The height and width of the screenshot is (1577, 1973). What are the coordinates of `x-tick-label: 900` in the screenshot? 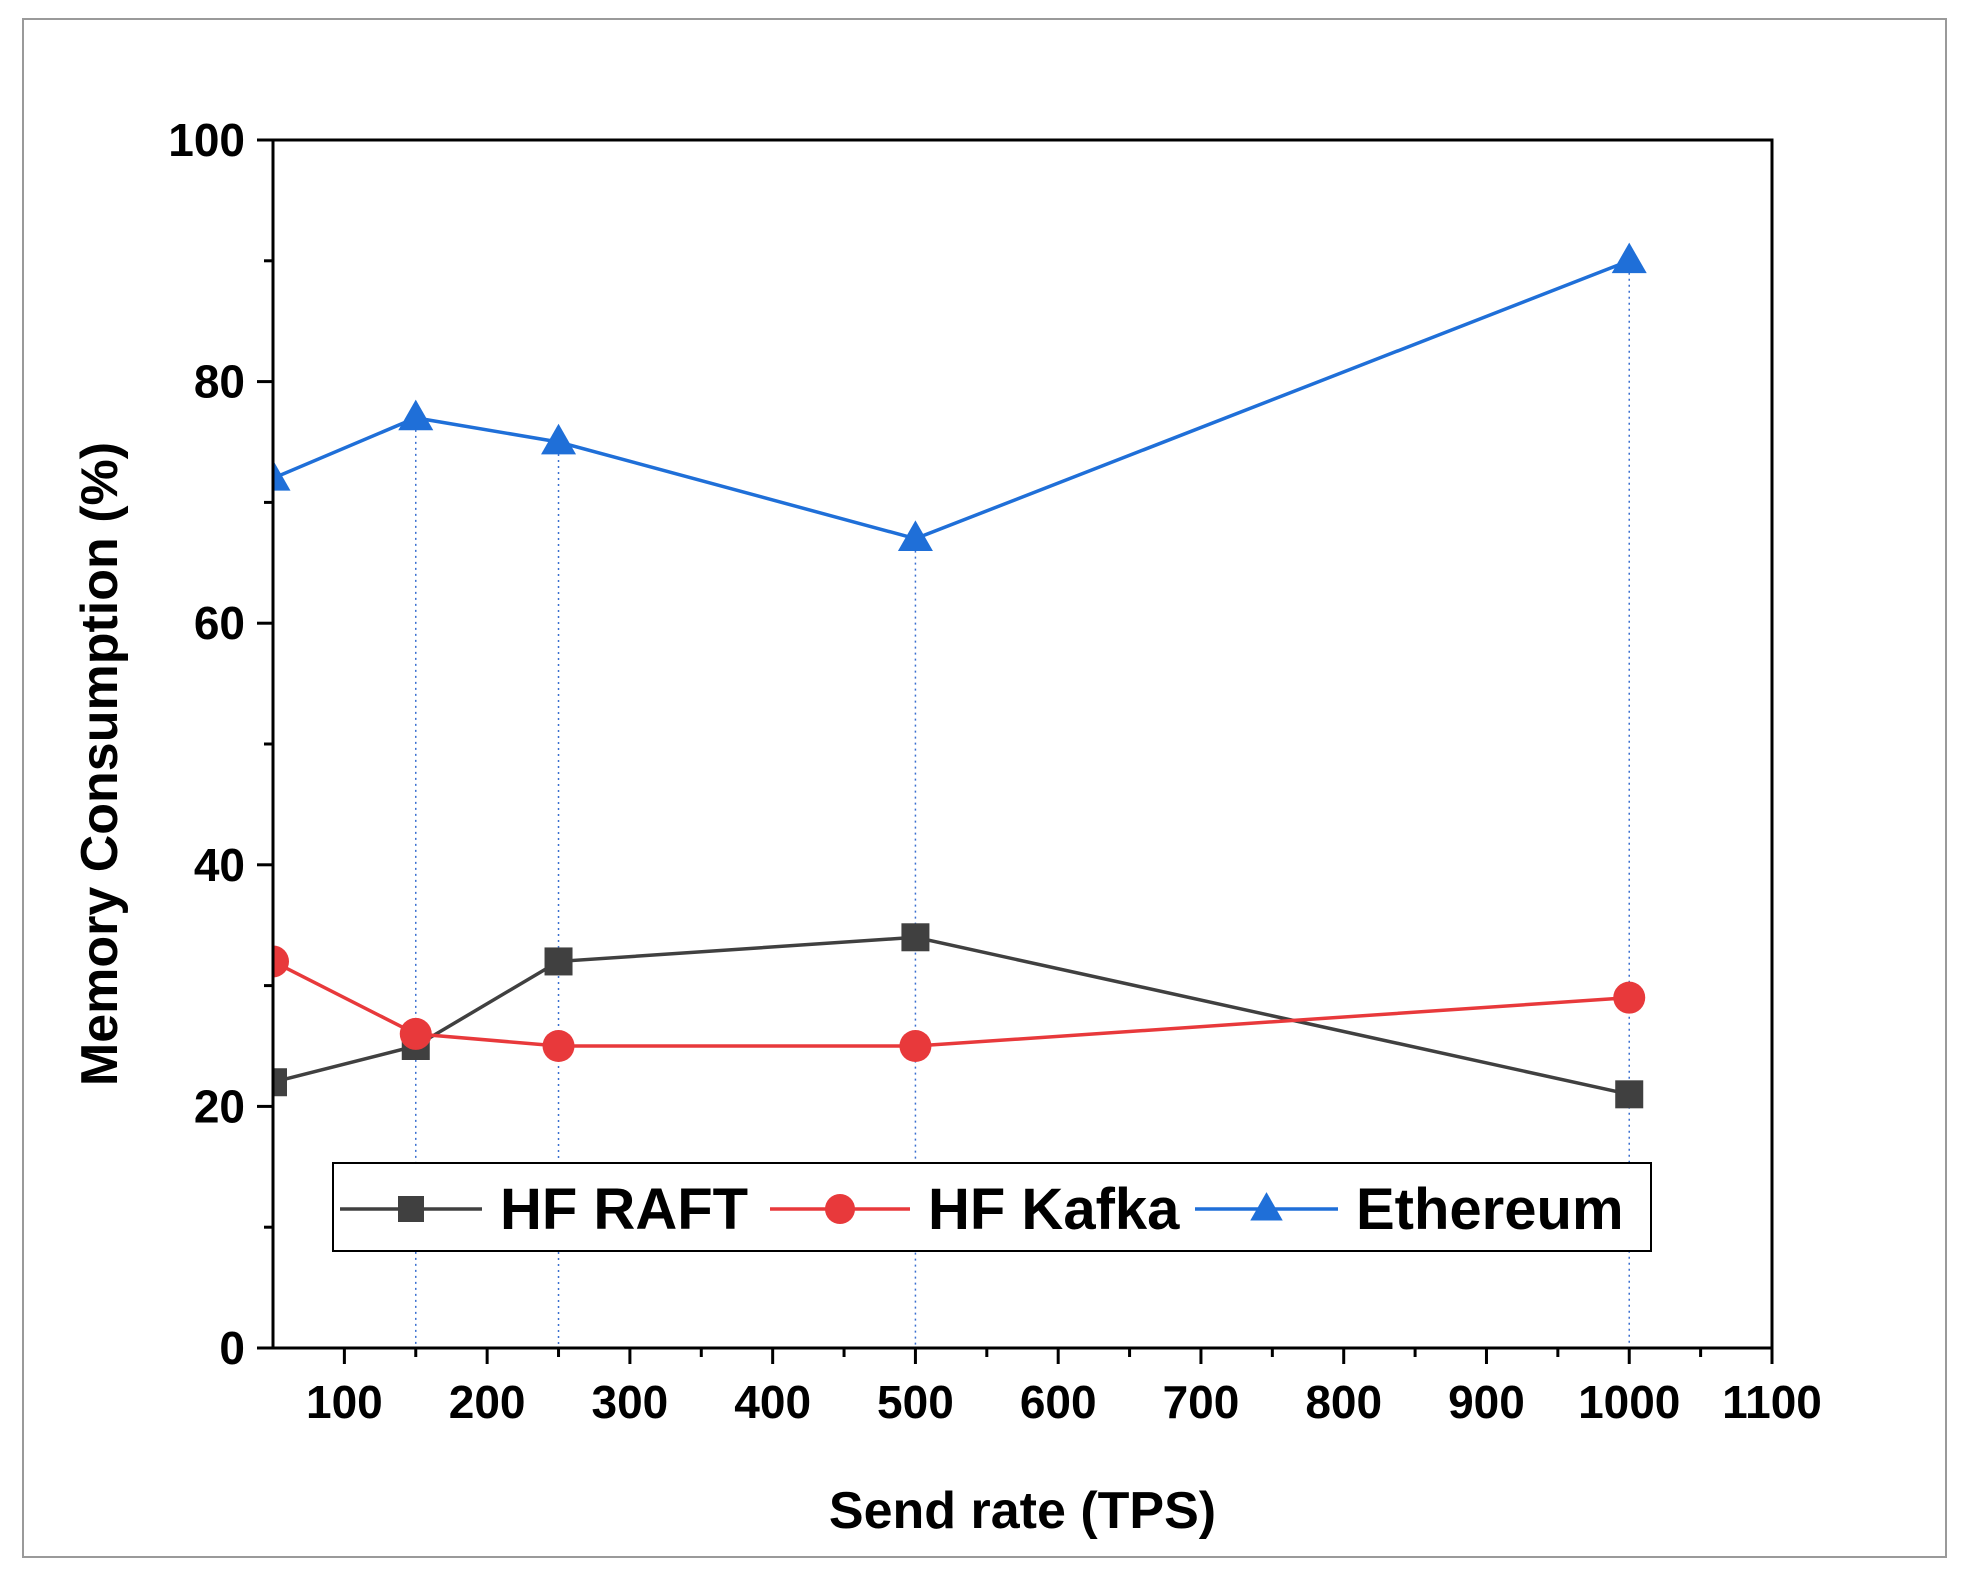 It's located at (1486, 1402).